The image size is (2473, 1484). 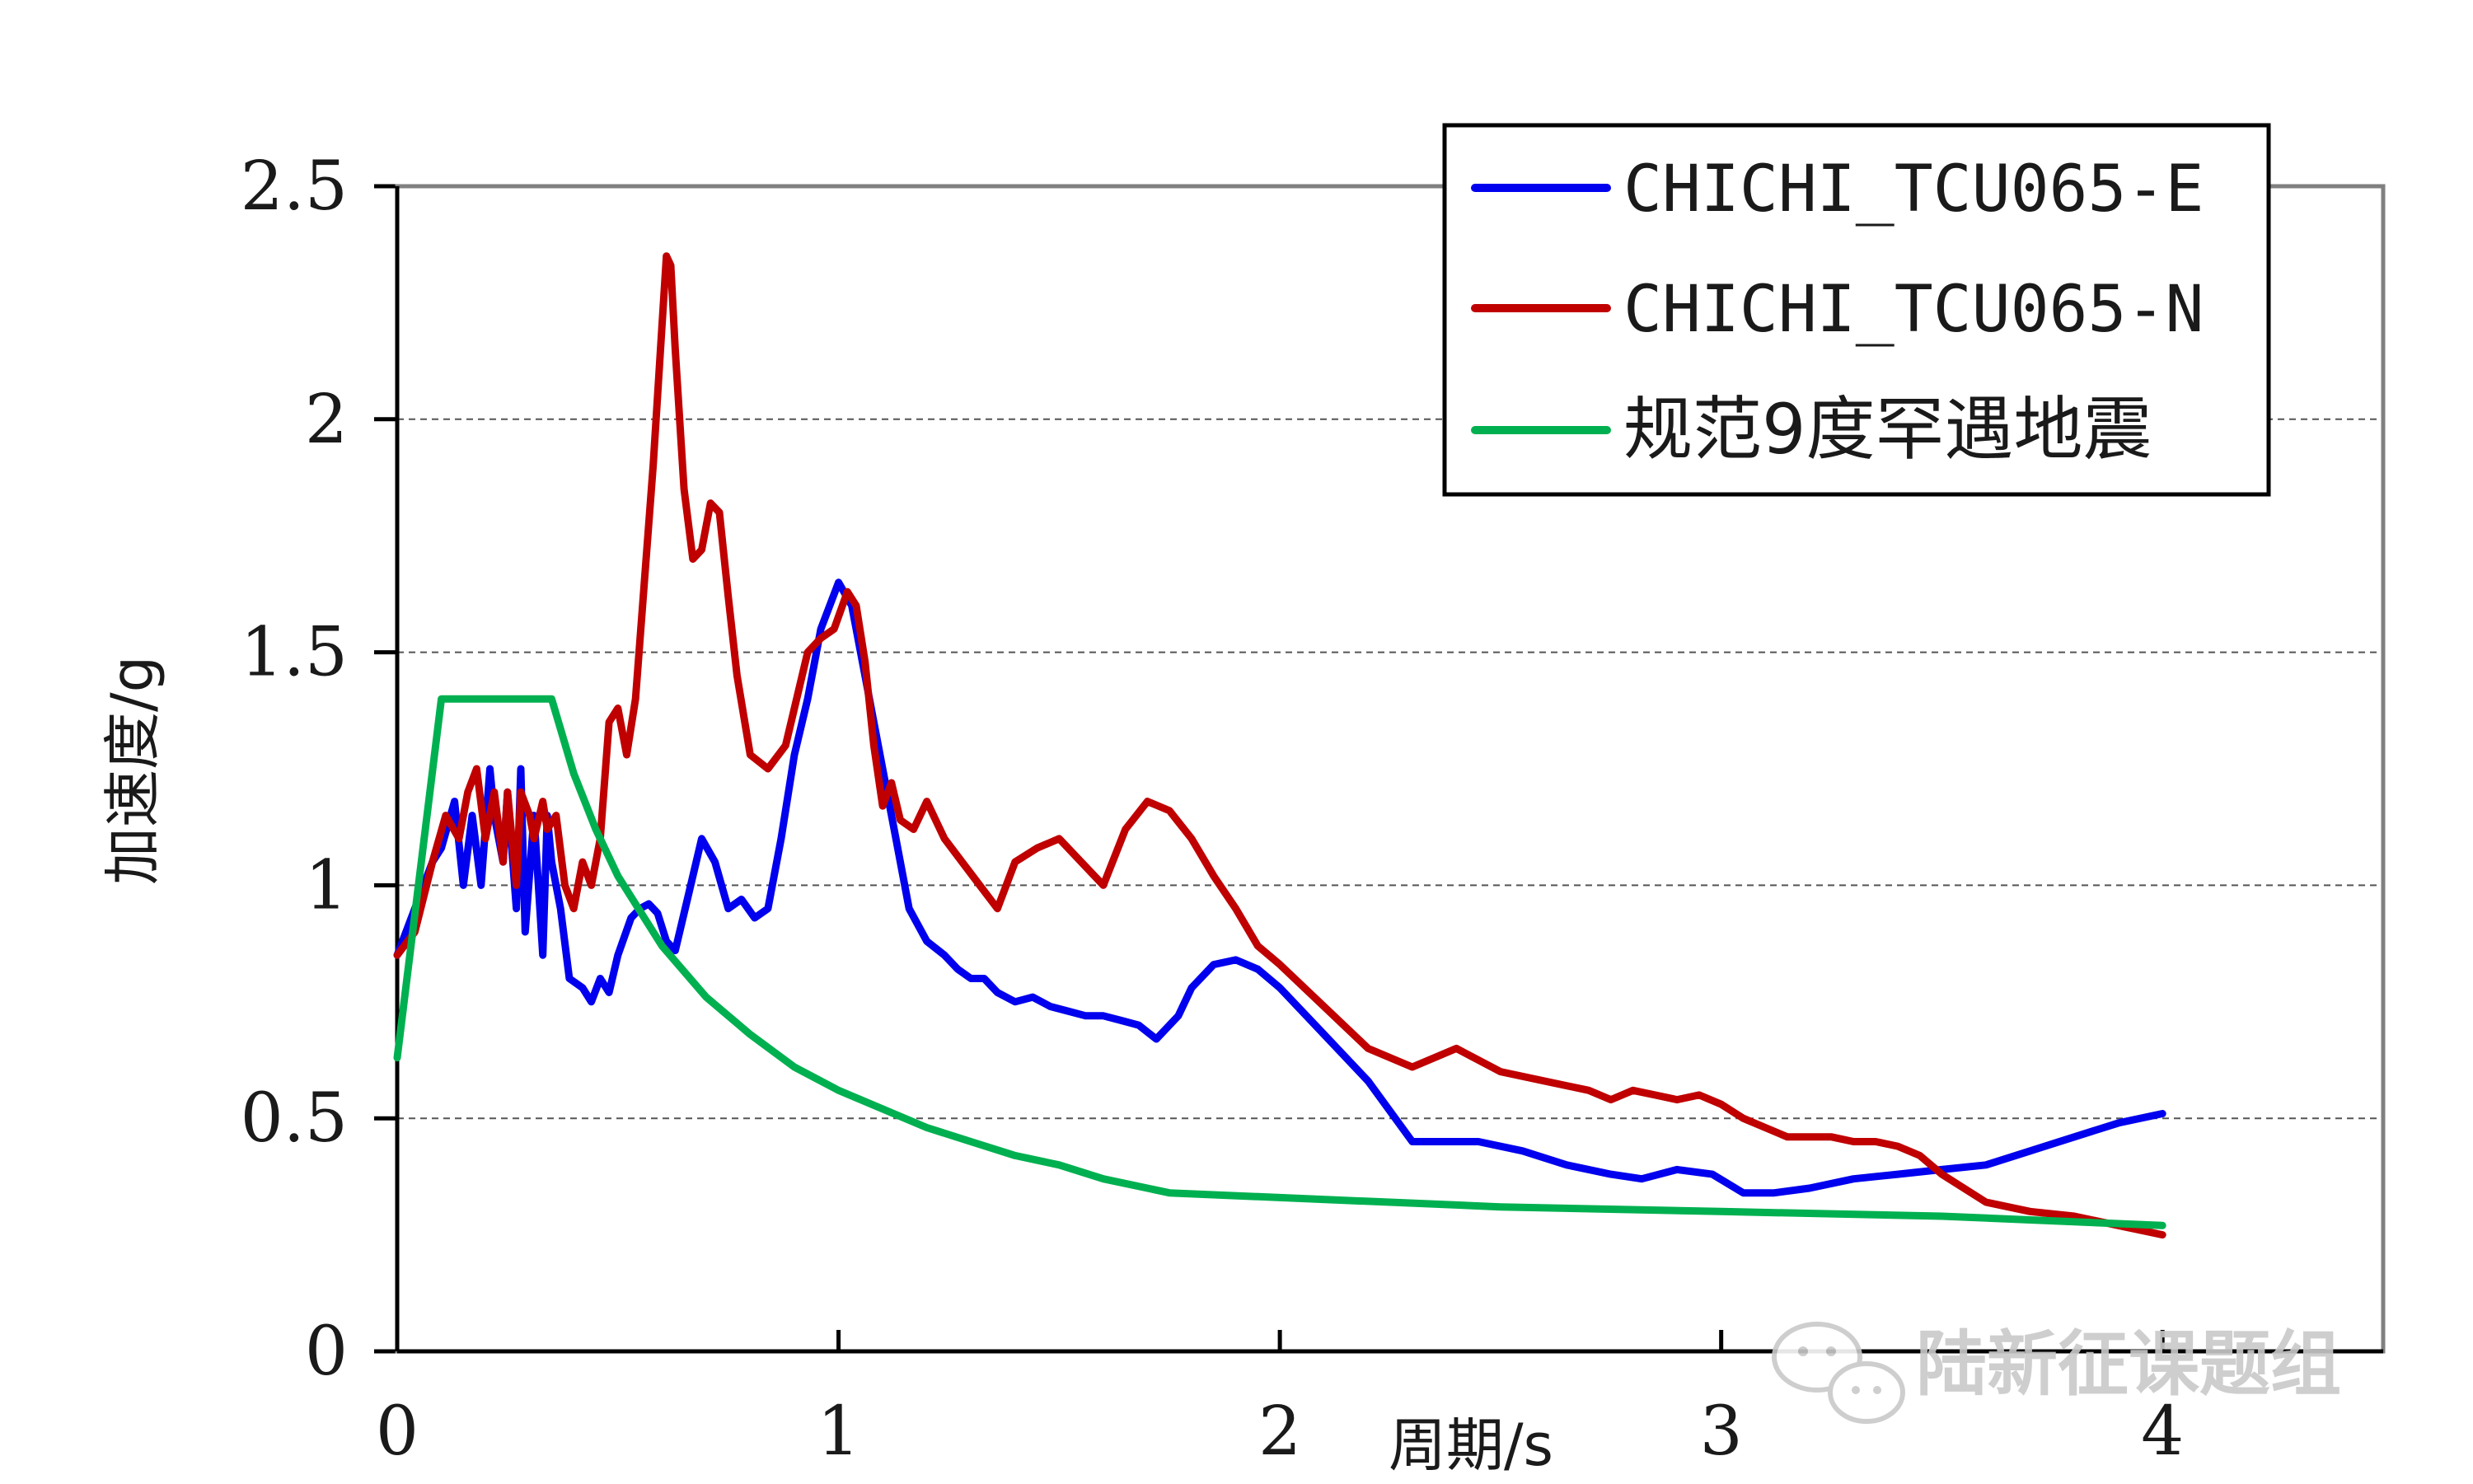 I want to click on legend-label-1: CHICHI_TCU065-E, so click(x=1914, y=190).